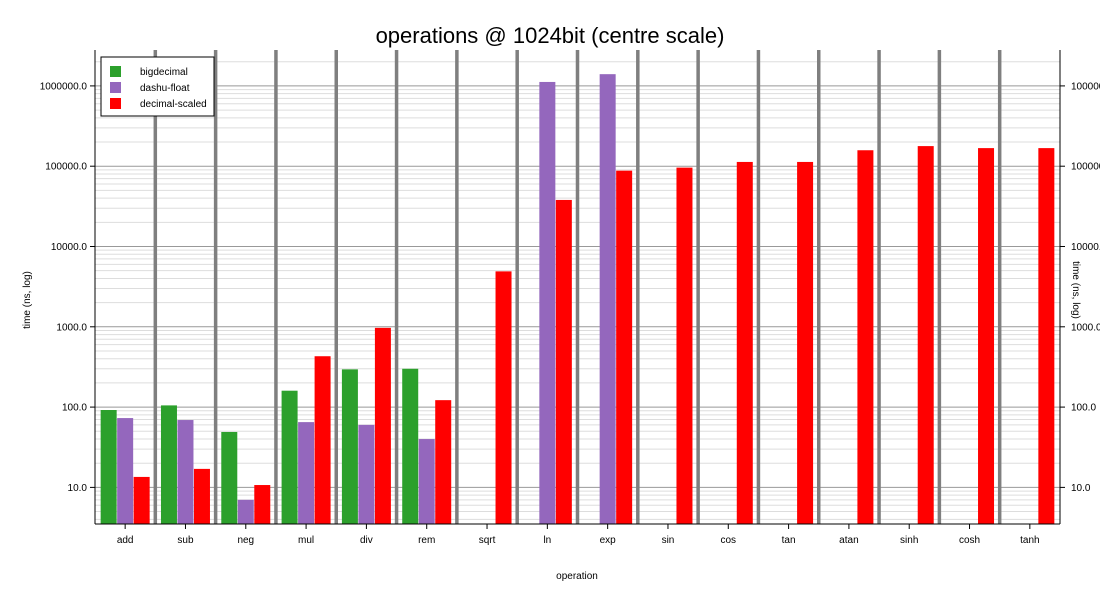 The image size is (1100, 600). Describe the element at coordinates (115, 103) in the screenshot. I see `legend-swatch-decimal-scaled` at that location.